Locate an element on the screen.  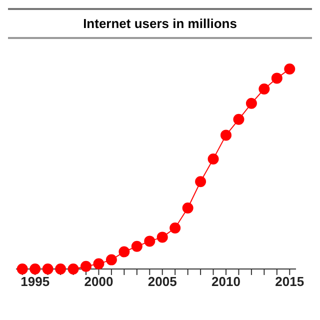
x-tick-label: 2000 is located at coordinates (99, 282).